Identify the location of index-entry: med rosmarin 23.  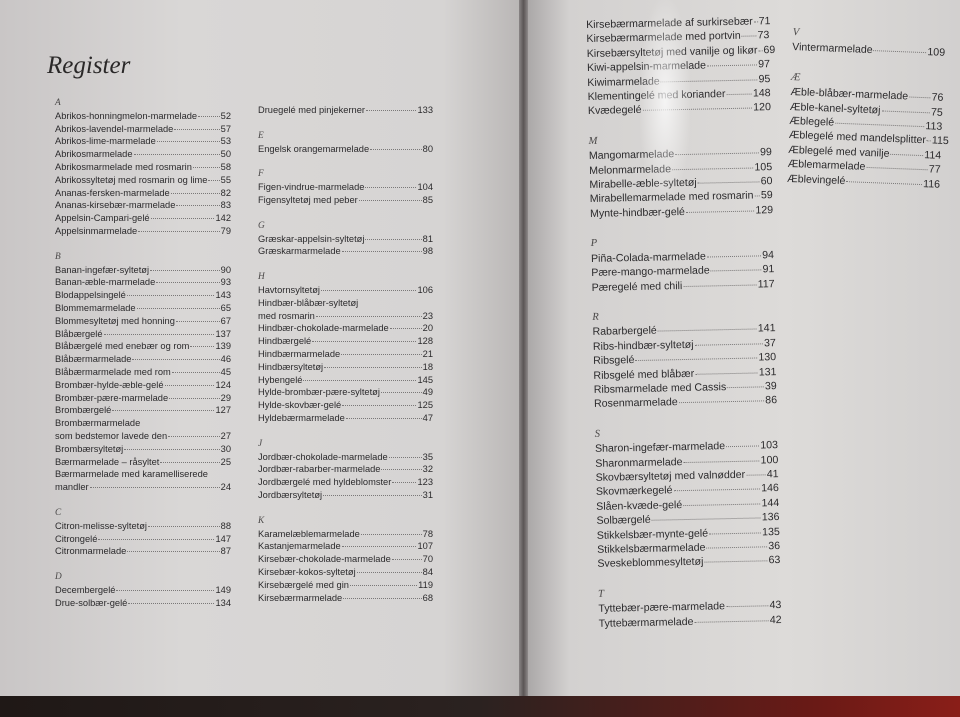
(345, 316).